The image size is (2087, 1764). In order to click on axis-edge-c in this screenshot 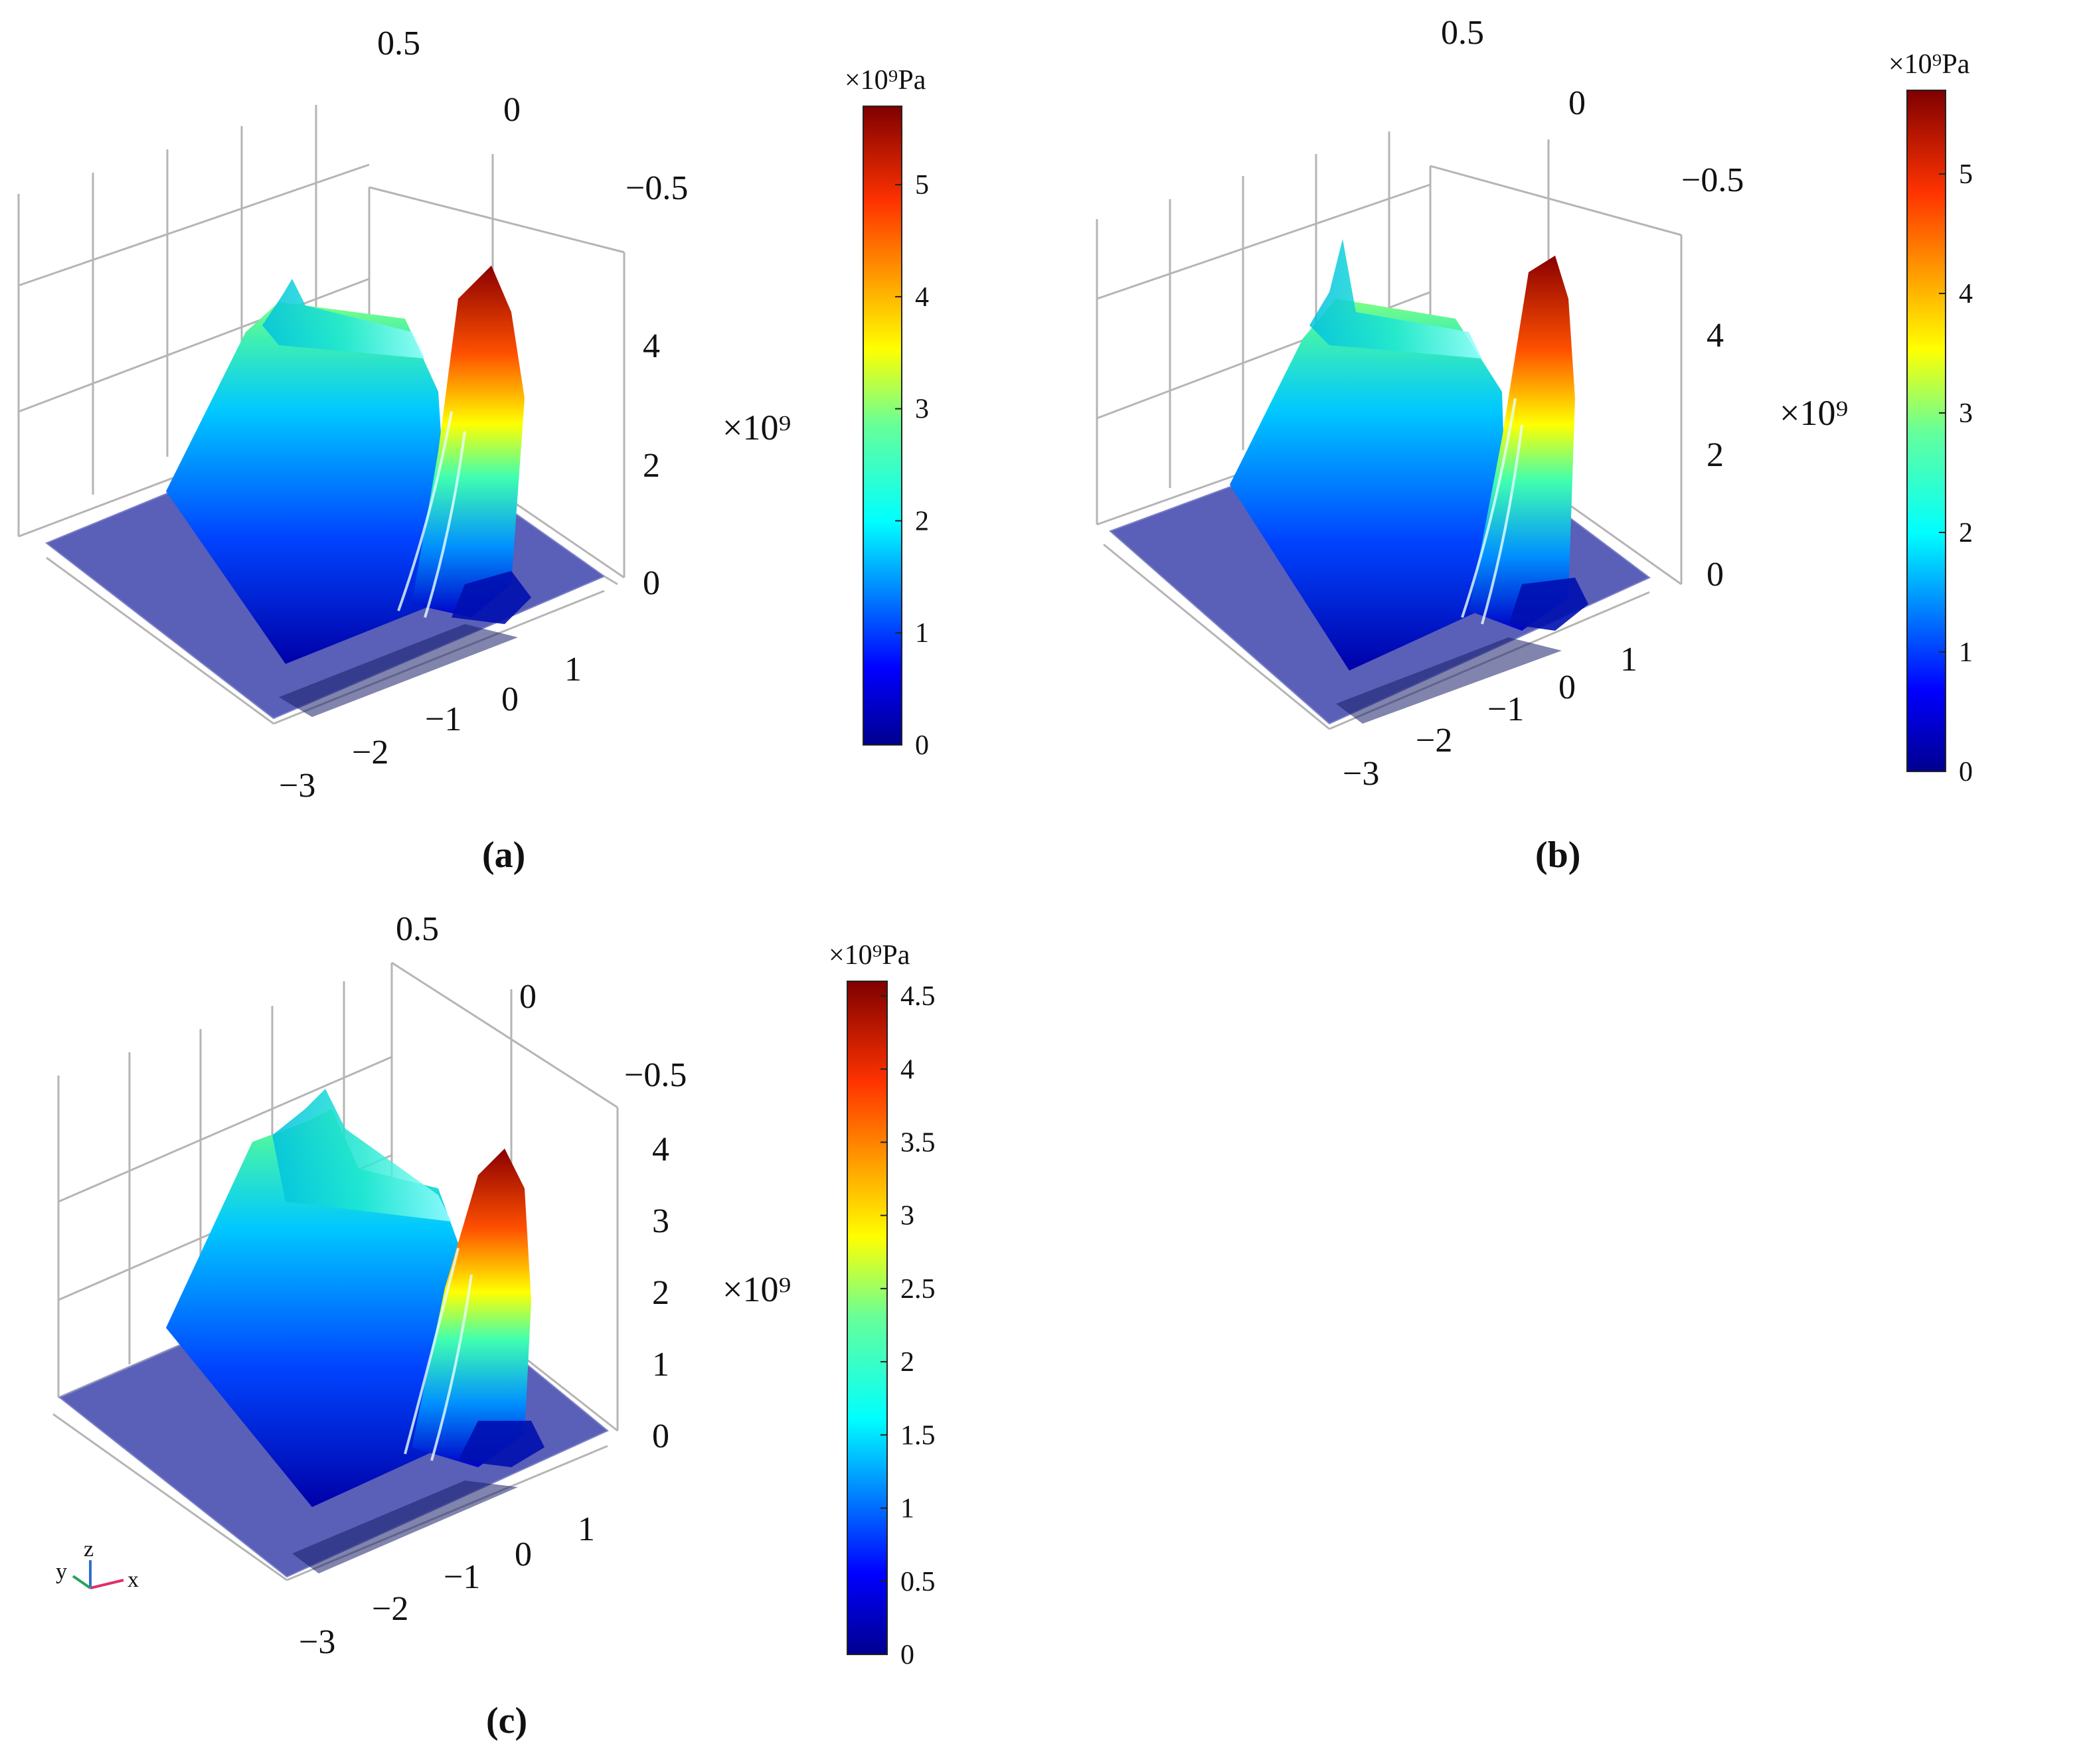, I will do `click(170, 1497)`.